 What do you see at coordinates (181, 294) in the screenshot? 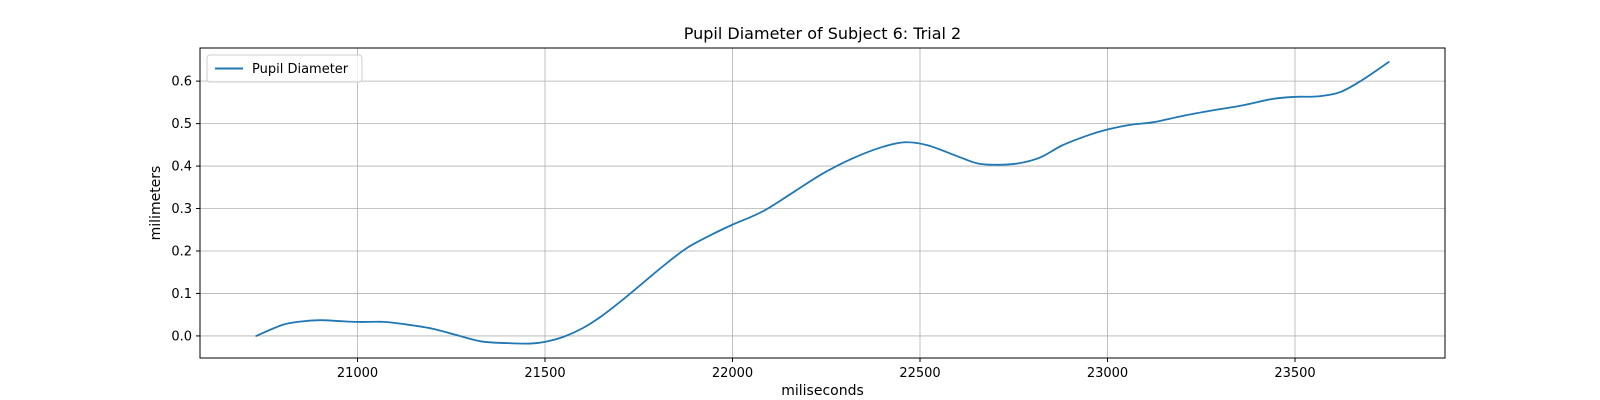
I see `y-tick-label: 0.1` at bounding box center [181, 294].